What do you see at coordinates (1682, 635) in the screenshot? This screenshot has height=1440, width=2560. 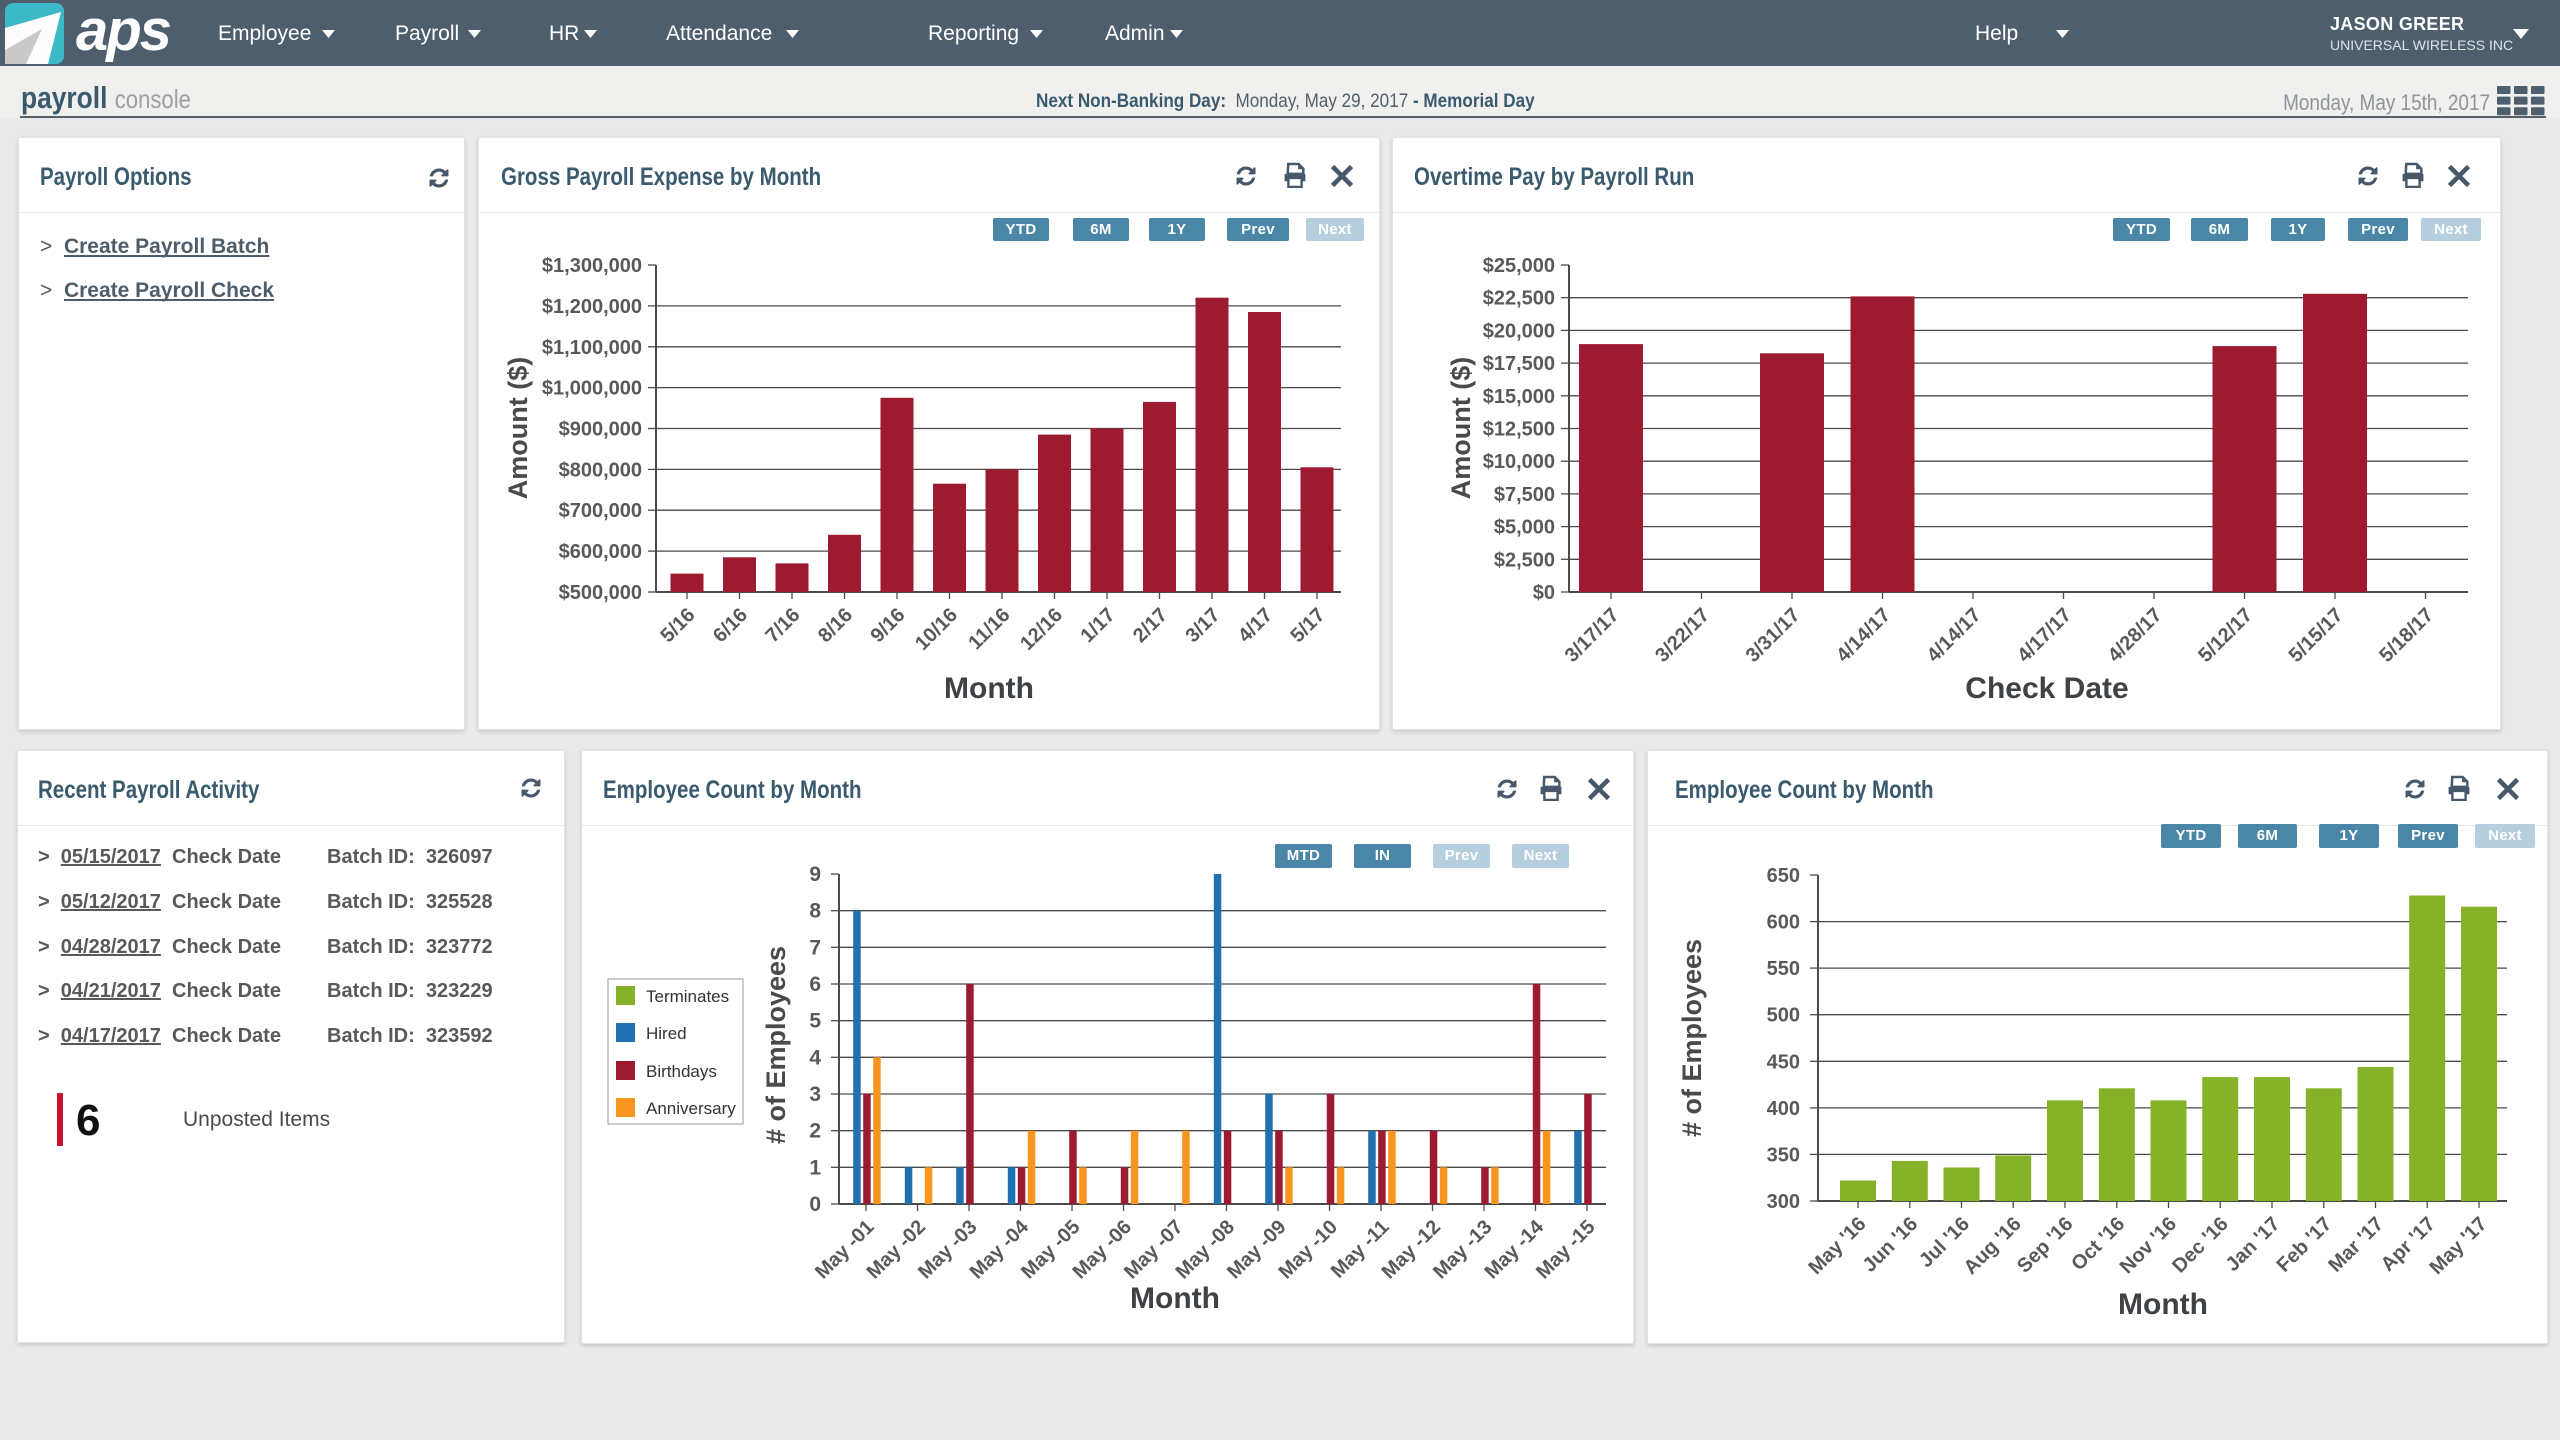 I see `svg-text: 3/22/17` at bounding box center [1682, 635].